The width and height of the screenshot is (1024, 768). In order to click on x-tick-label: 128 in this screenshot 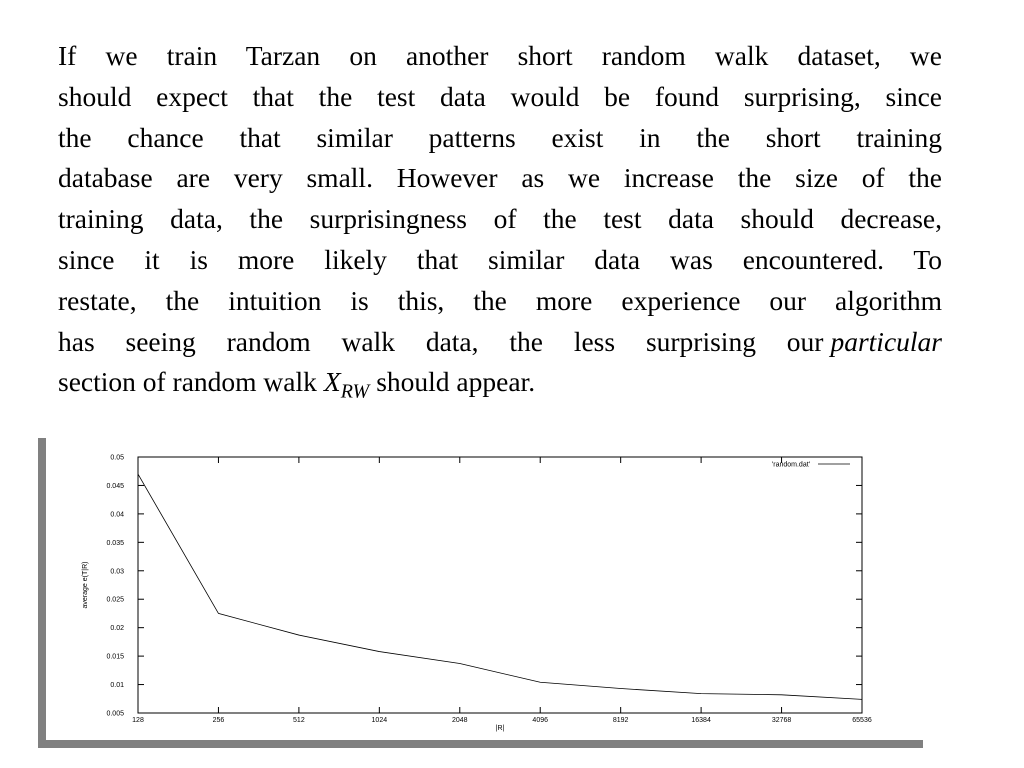, I will do `click(138, 720)`.